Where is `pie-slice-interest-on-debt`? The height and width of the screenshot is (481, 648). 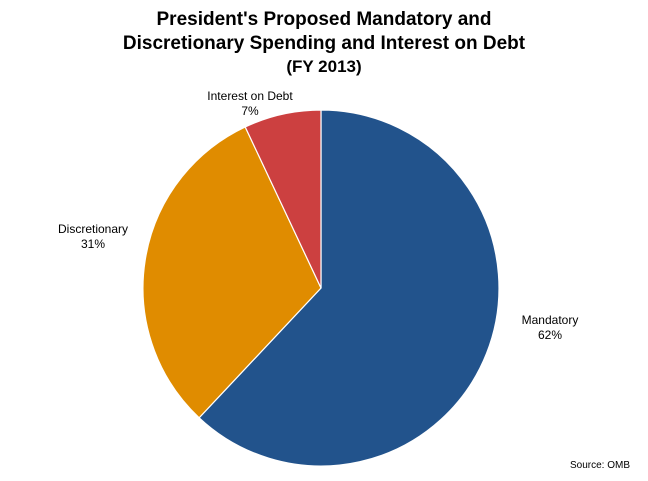
pie-slice-interest-on-debt is located at coordinates (283, 199).